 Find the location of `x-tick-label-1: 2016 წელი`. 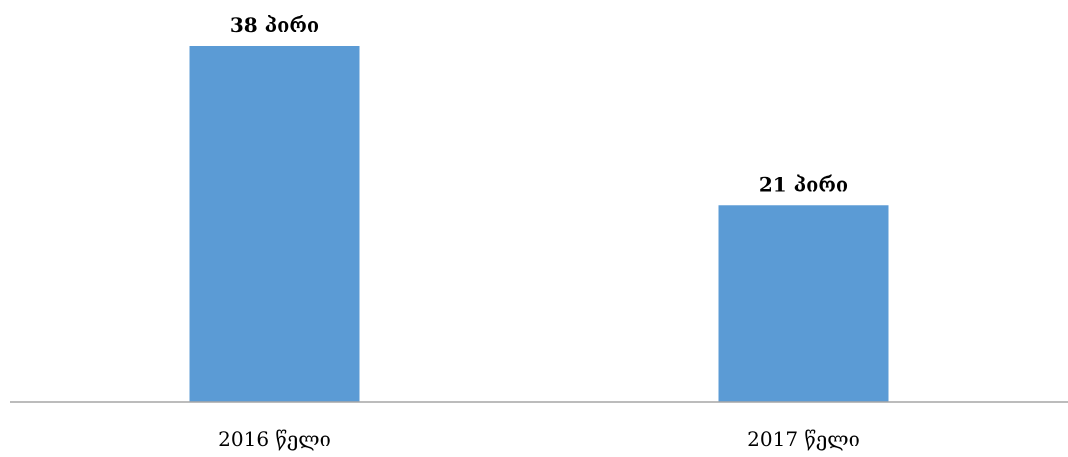

x-tick-label-1: 2016 წელი is located at coordinates (274, 439).